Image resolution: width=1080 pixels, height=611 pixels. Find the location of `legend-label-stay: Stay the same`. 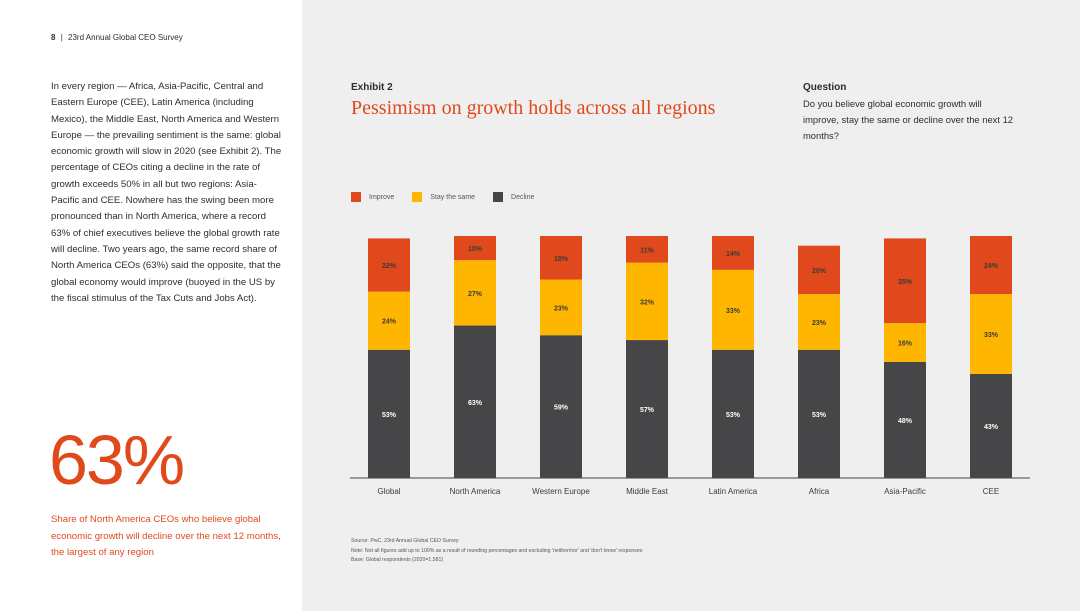

legend-label-stay: Stay the same is located at coordinates (453, 197).